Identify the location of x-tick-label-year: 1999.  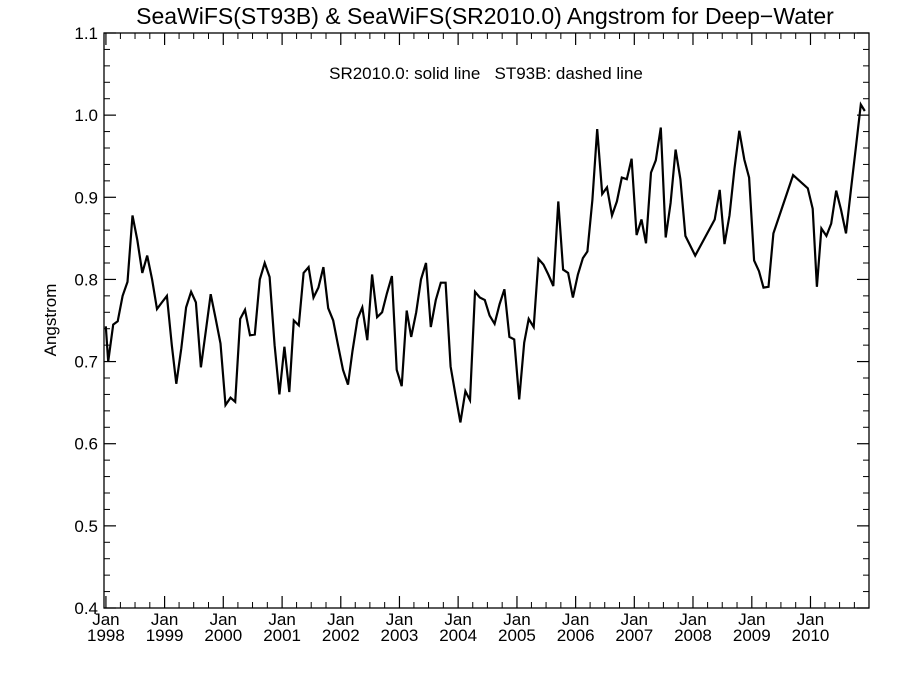
(165, 635).